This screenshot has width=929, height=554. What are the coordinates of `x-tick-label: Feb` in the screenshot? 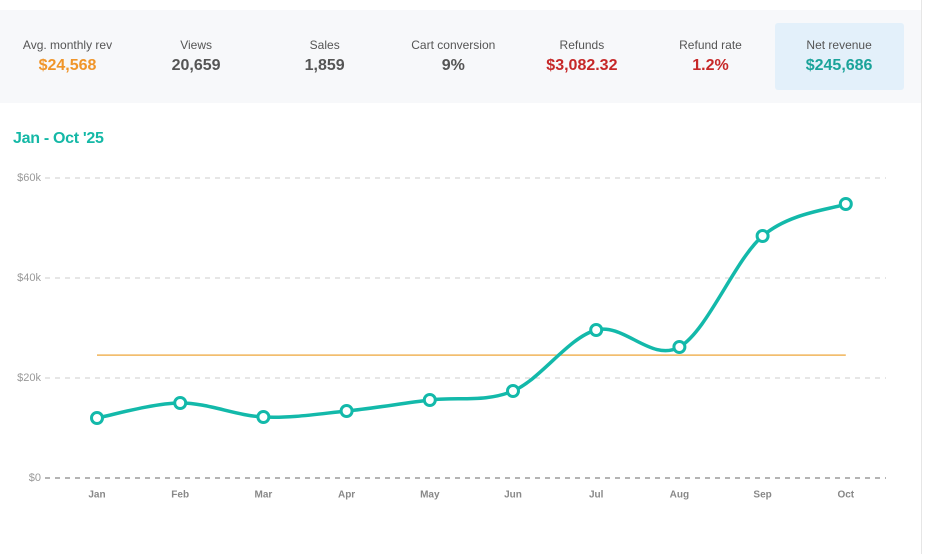 It's located at (180, 495).